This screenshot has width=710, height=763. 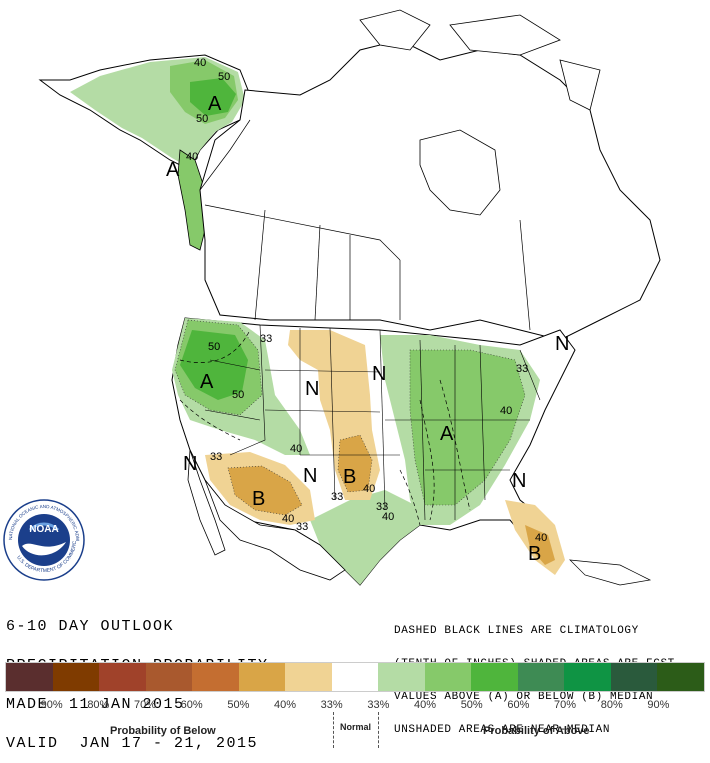 I want to click on us-state-borders, so click(x=372, y=422).